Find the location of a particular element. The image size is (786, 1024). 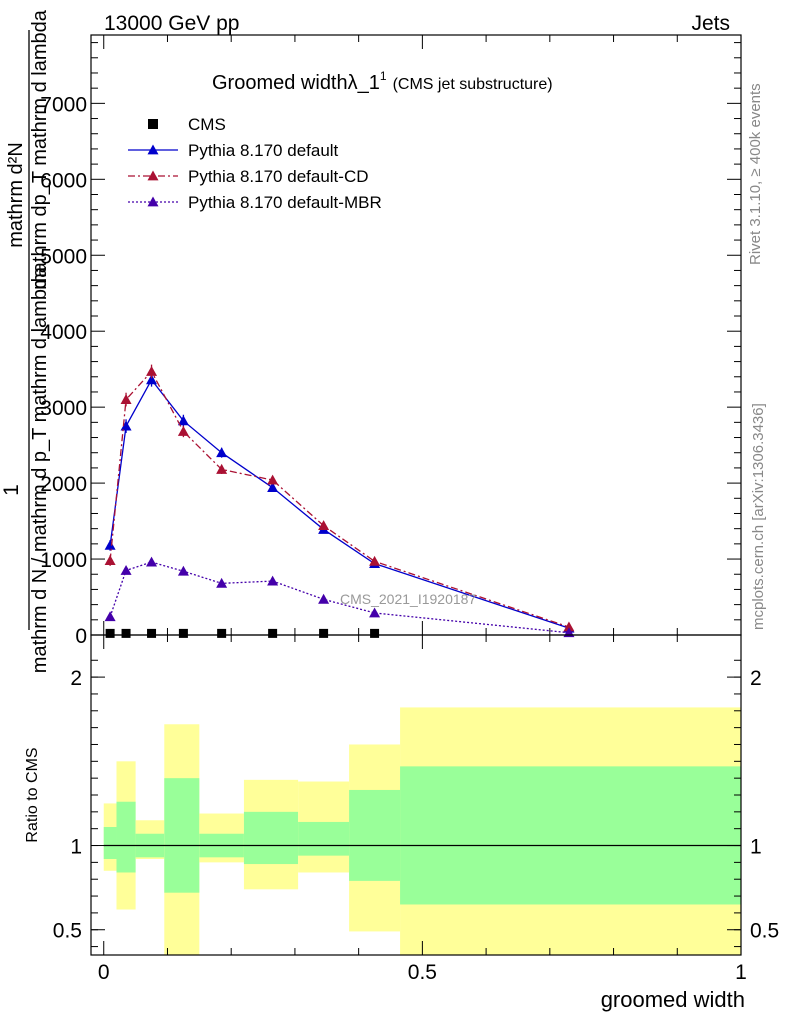

mcplots-label: mcplots.cern.ch [arXiv:1306.3436] is located at coordinates (758, 516).